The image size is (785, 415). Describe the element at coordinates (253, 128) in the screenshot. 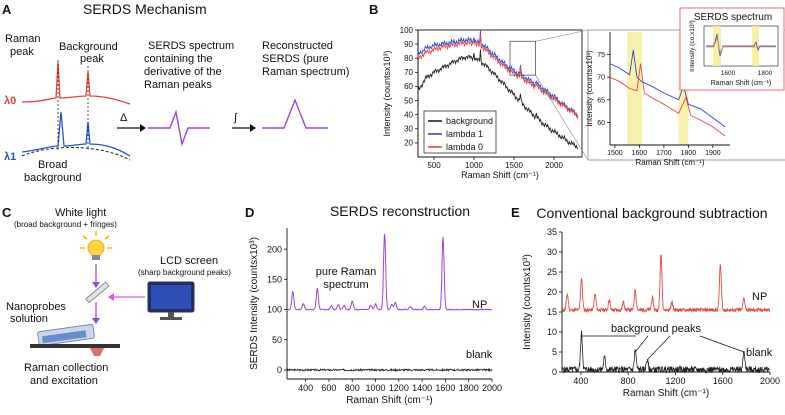

I see `arrow-integral-head` at that location.